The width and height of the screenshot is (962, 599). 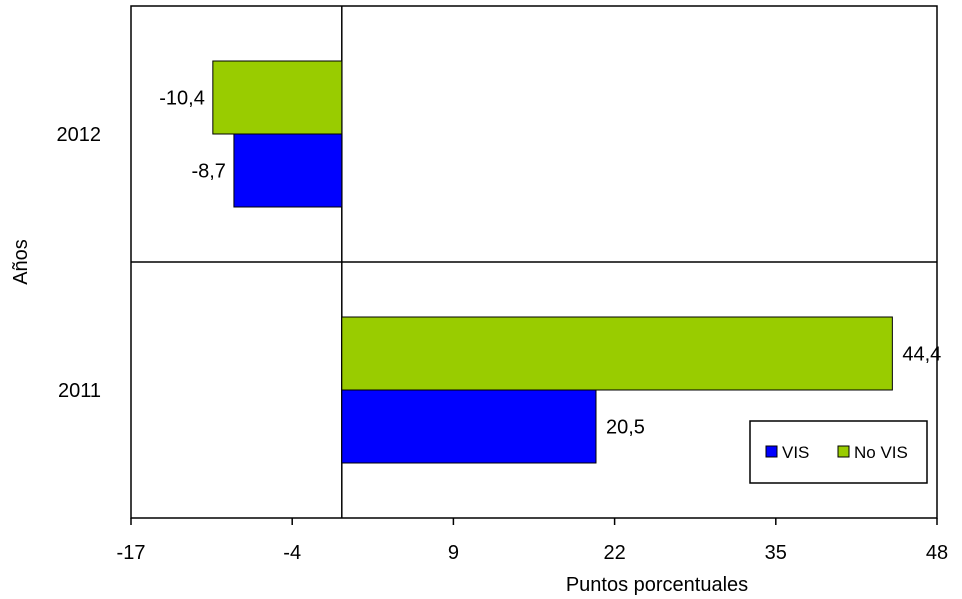 I want to click on data-label: -8,7, so click(x=208, y=172).